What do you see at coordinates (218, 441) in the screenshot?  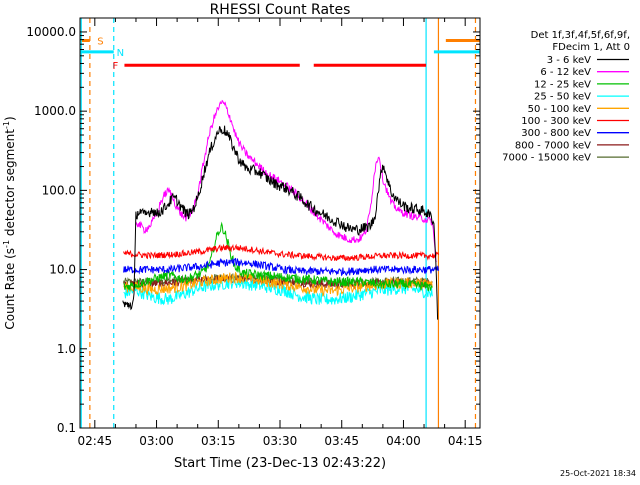 I see `x-tick-label: 03:15` at bounding box center [218, 441].